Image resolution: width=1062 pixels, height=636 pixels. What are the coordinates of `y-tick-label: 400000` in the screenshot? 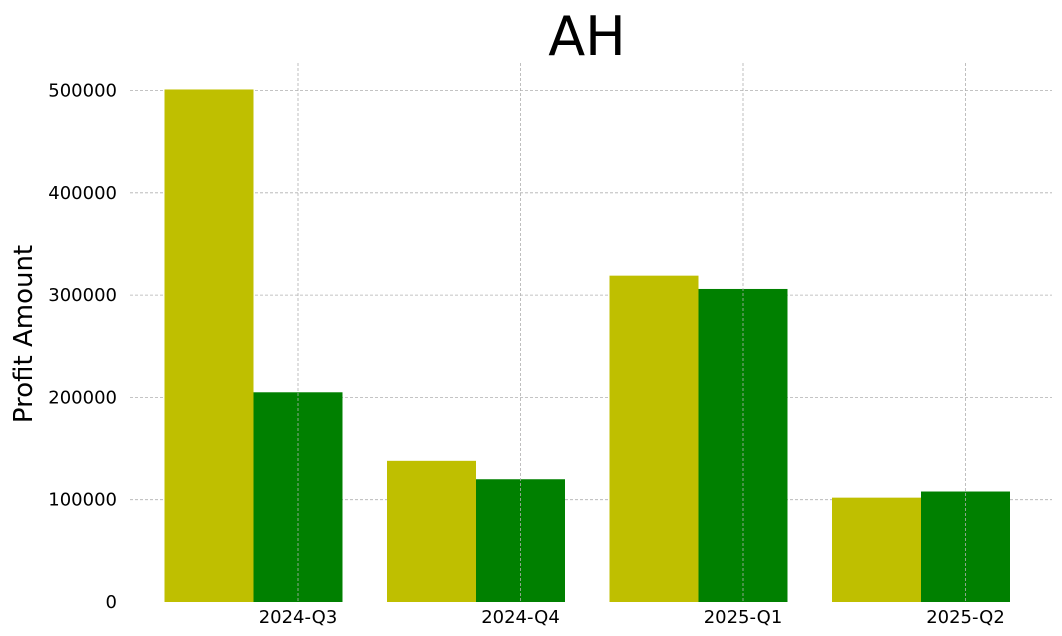 It's located at (82, 193).